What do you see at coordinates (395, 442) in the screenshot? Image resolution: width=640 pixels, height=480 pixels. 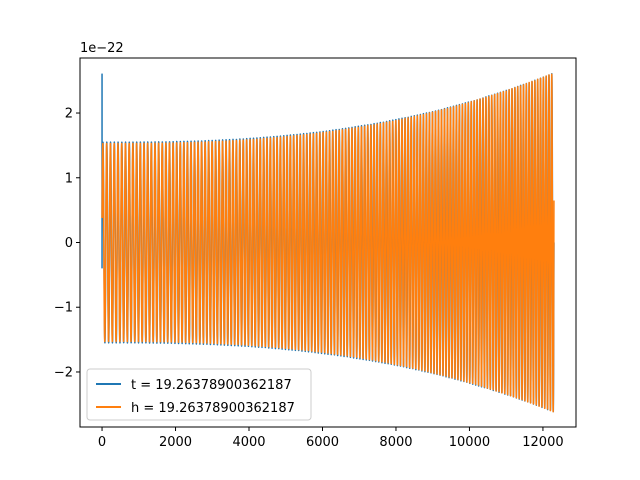 I see `x-tick-label: 8000` at bounding box center [395, 442].